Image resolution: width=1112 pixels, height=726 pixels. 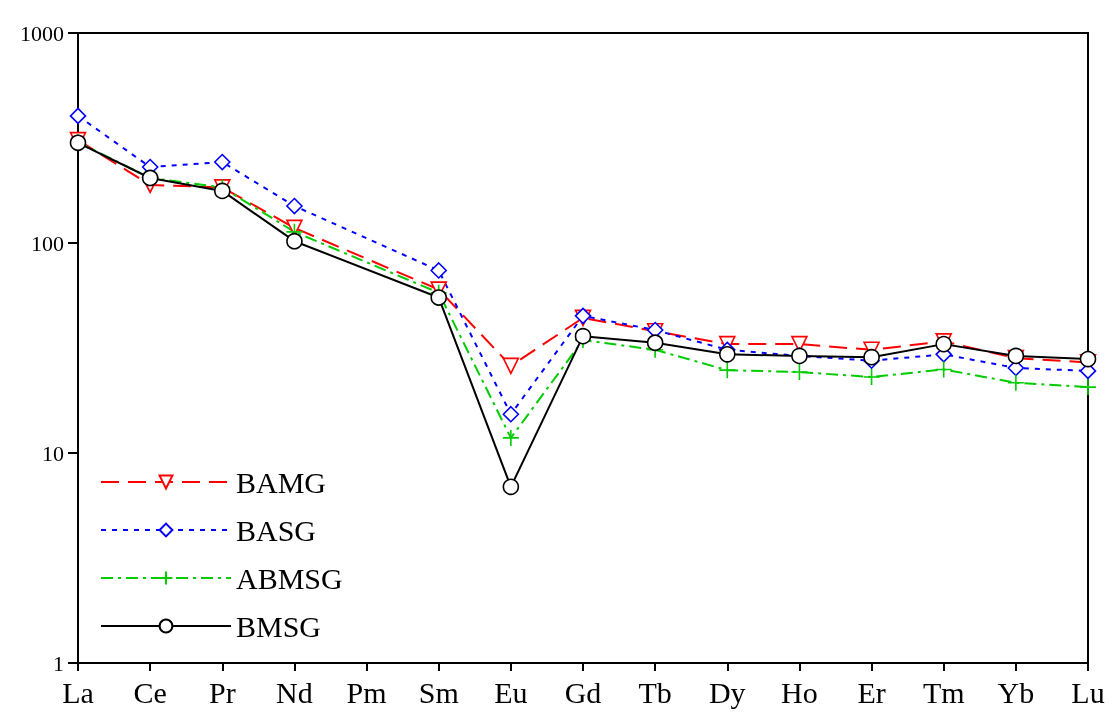 I want to click on x-tick-label: Ho, so click(x=799, y=692).